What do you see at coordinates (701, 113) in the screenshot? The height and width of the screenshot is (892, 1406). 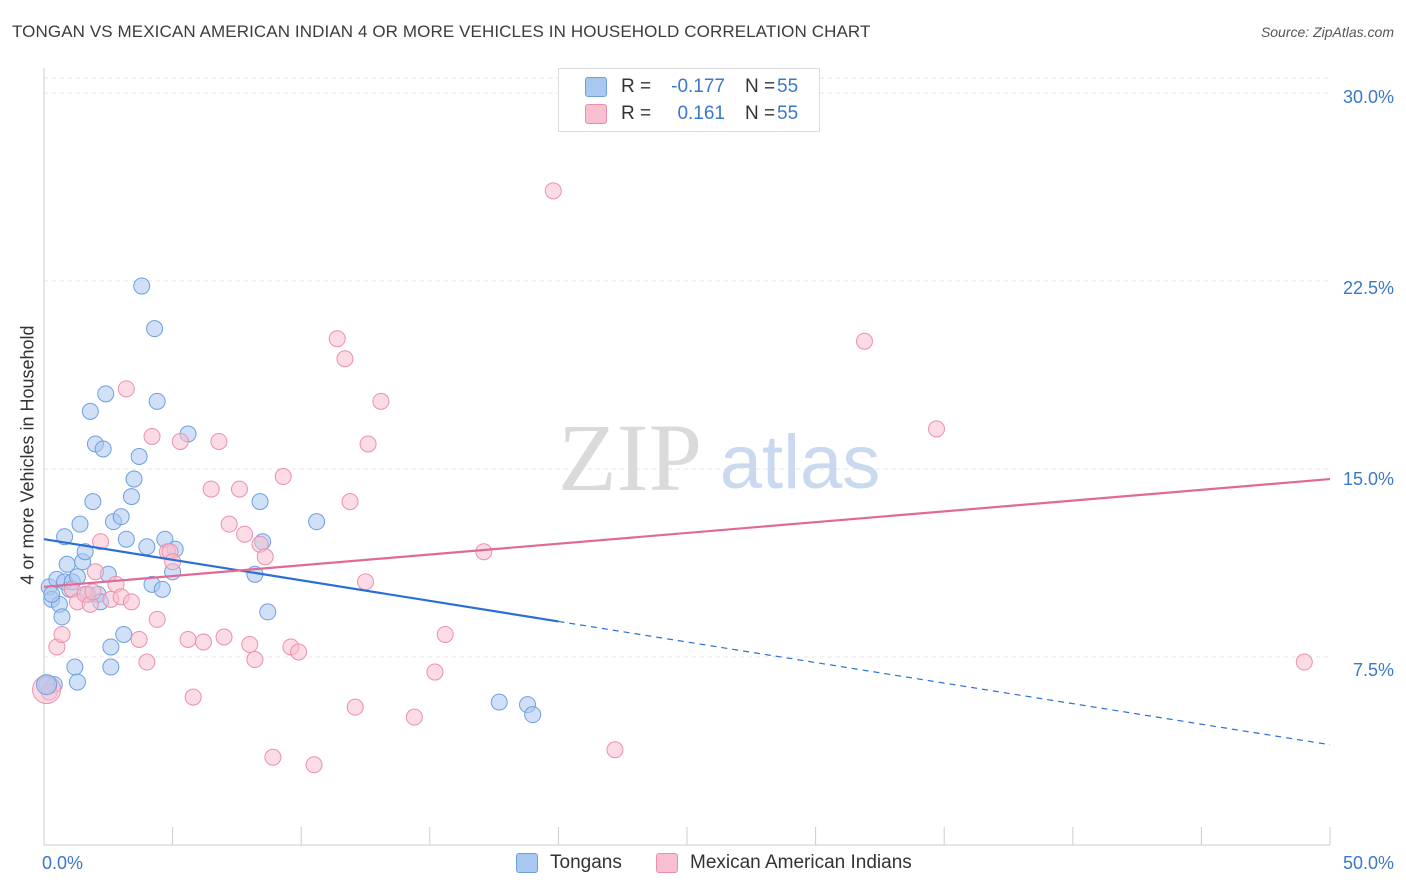 I see `legend-r-value: 0.161` at bounding box center [701, 113].